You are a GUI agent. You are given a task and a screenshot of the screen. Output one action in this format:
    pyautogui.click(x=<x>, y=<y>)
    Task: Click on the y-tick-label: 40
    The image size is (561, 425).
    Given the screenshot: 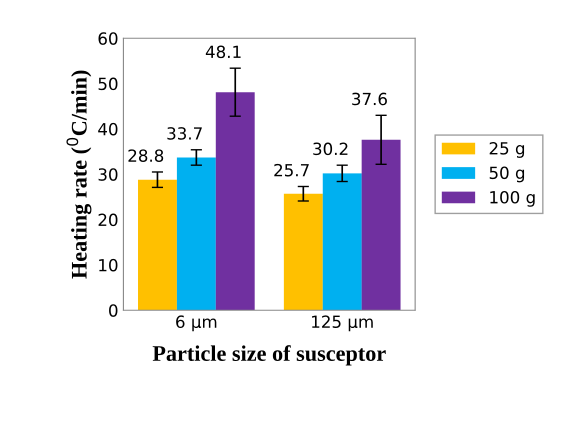 What is the action you would take?
    pyautogui.click(x=108, y=129)
    